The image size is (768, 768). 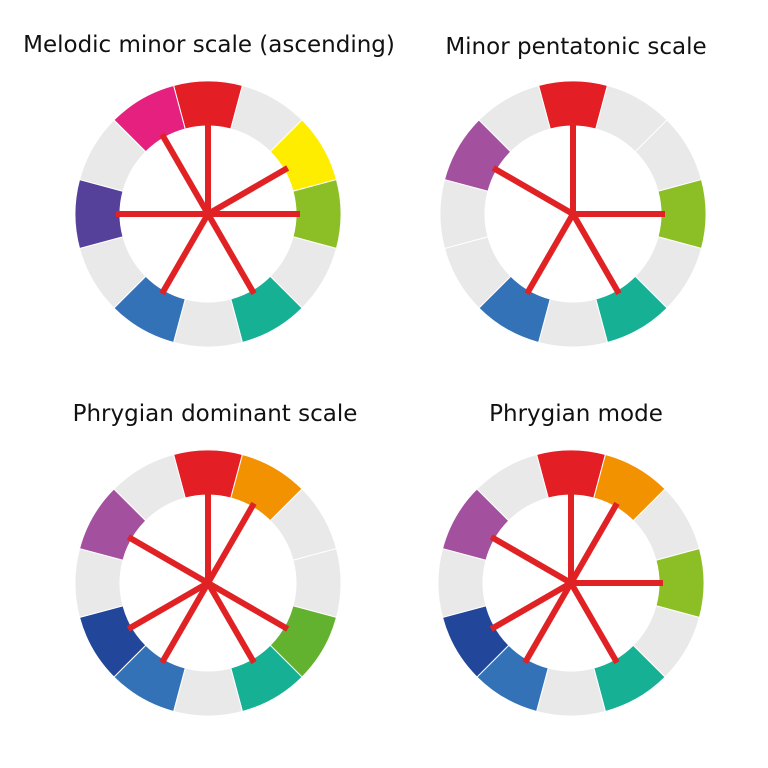 What do you see at coordinates (576, 414) in the screenshot?
I see `diagram-title: Phrygian mode` at bounding box center [576, 414].